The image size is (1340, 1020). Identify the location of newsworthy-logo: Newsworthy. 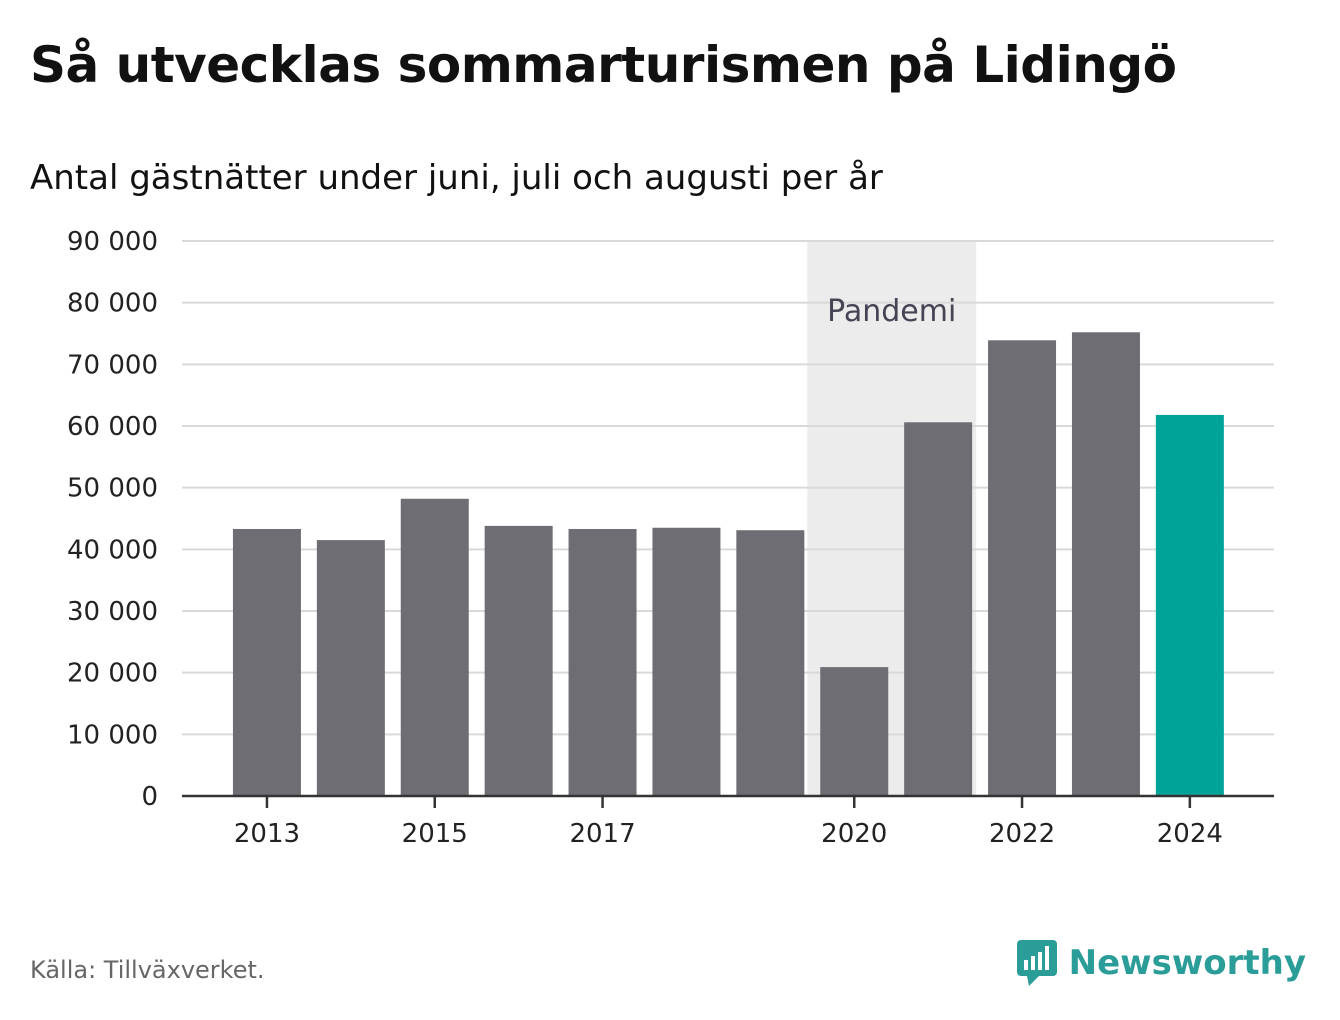
(1161, 963).